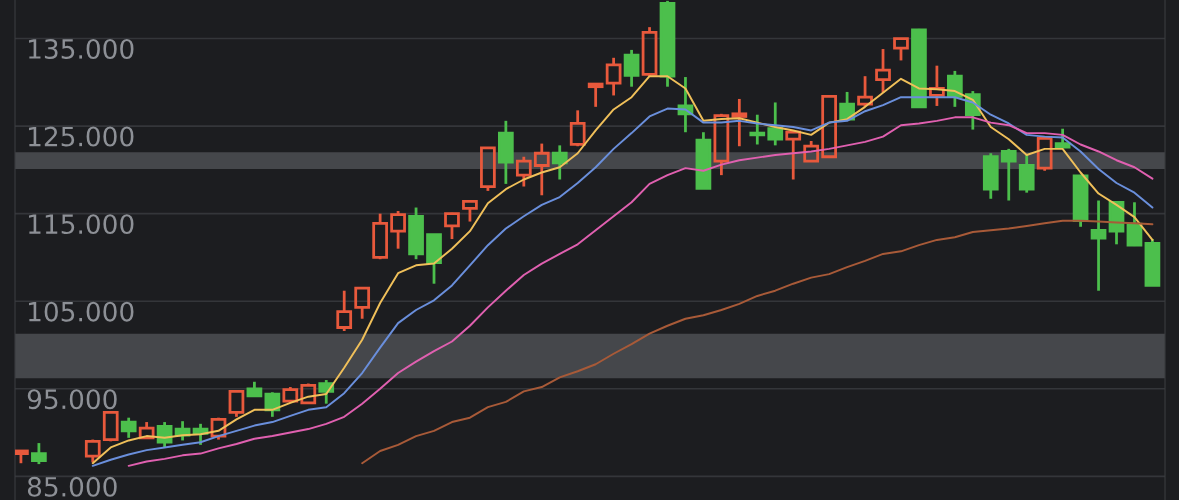 Image resolution: width=1179 pixels, height=500 pixels. Describe the element at coordinates (81, 136) in the screenshot. I see `y-tick-label: 125.000` at that location.